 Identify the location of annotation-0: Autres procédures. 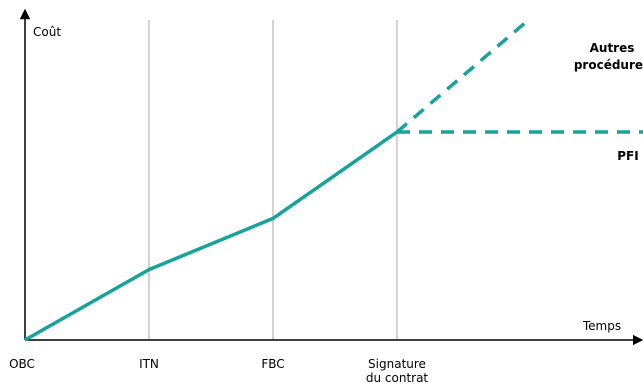
(608, 56).